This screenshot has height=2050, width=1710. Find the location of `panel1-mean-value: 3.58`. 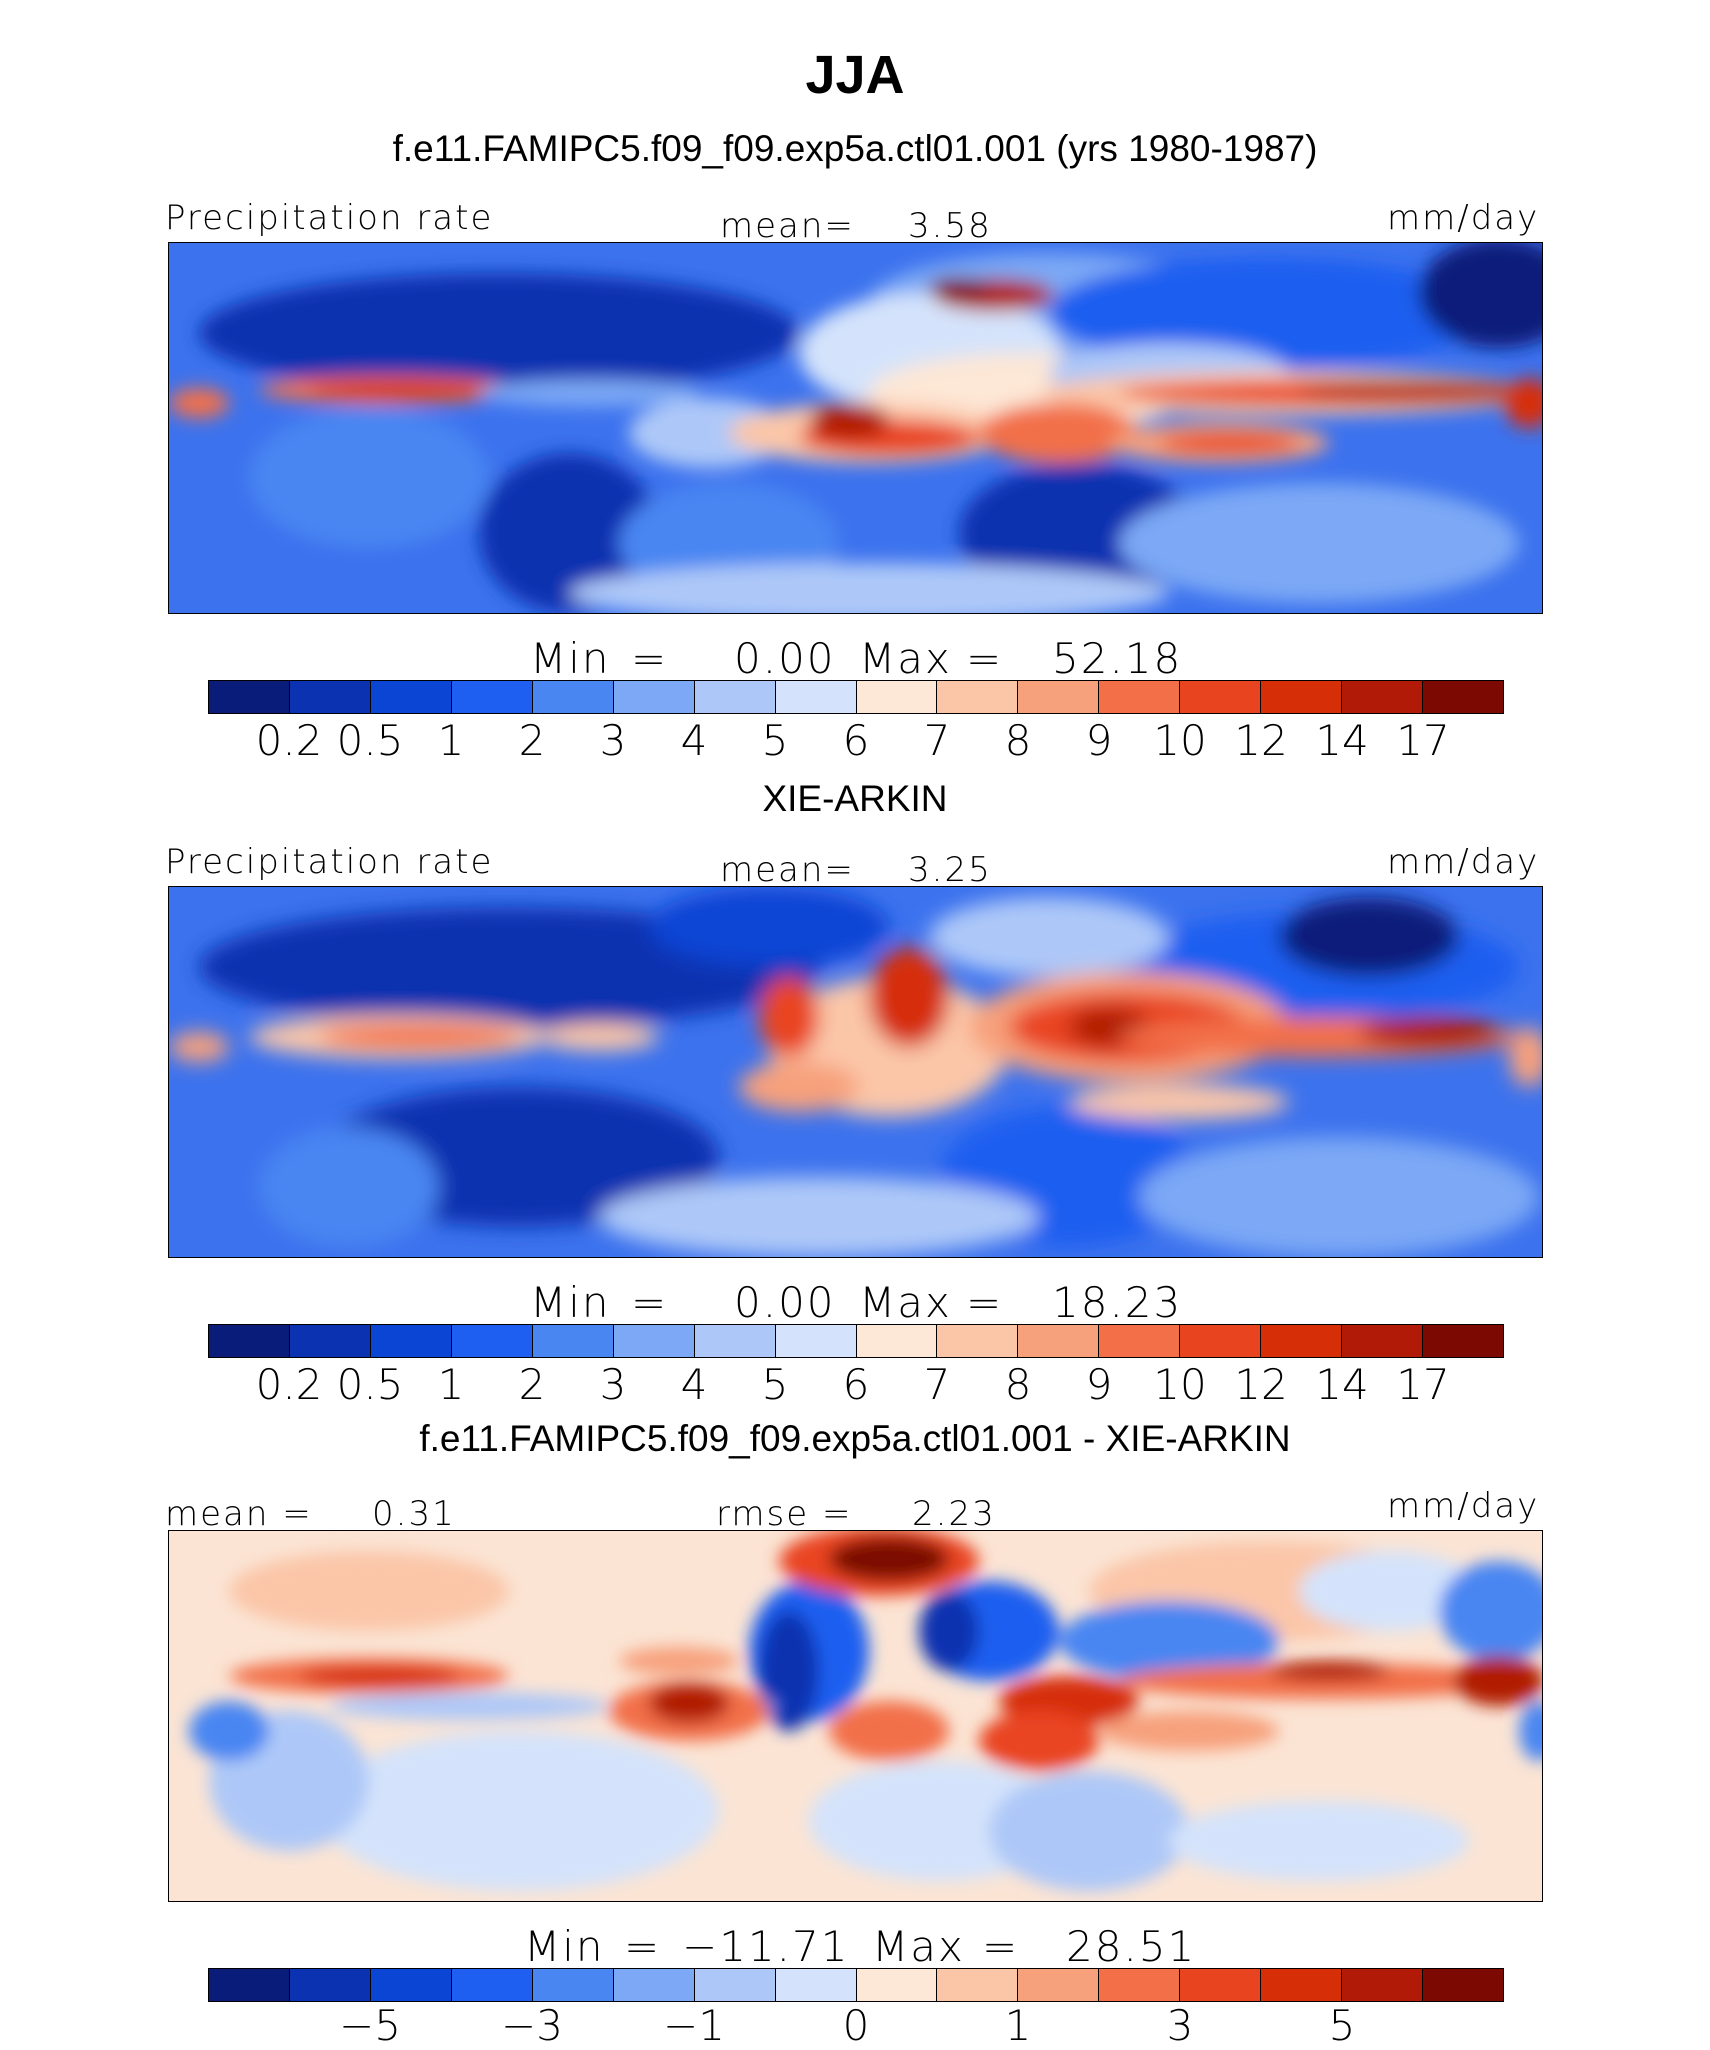

panel1-mean-value: 3.58 is located at coordinates (950, 226).